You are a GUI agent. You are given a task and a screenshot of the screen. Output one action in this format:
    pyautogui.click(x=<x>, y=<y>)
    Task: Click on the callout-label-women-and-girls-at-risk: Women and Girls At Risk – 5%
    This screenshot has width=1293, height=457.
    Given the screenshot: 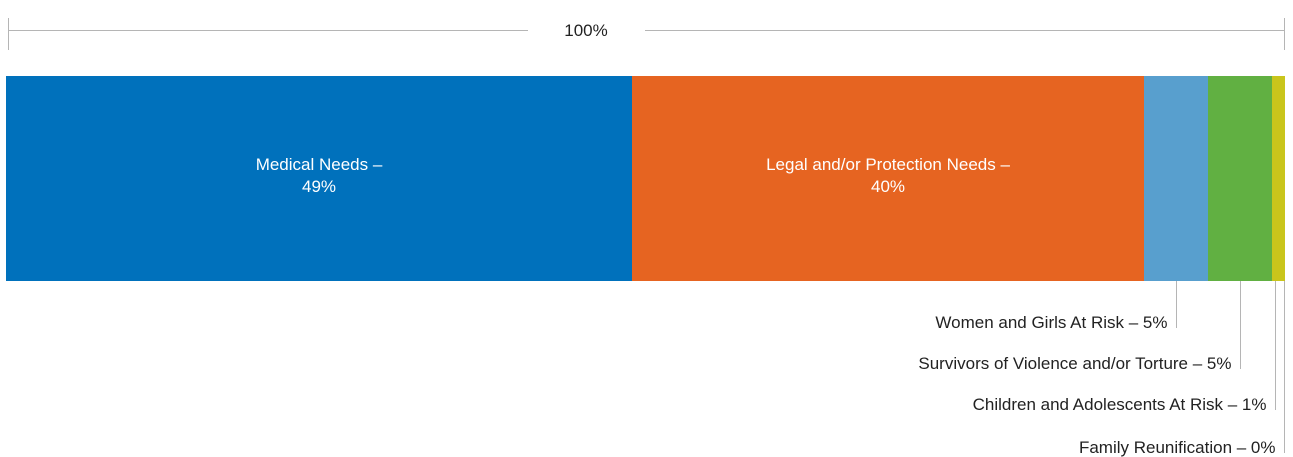 What is the action you would take?
    pyautogui.click(x=1051, y=322)
    